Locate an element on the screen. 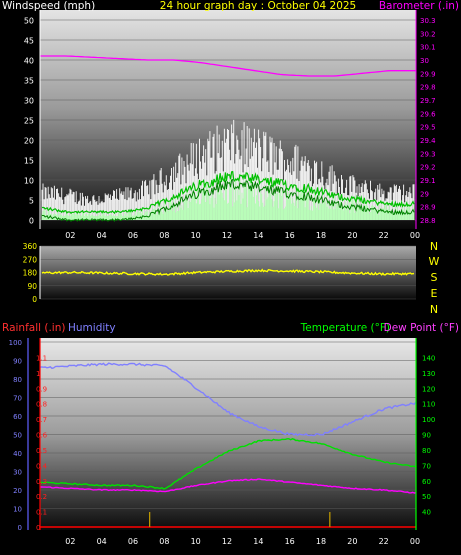  wind-y-tick: 0 is located at coordinates (31, 221).